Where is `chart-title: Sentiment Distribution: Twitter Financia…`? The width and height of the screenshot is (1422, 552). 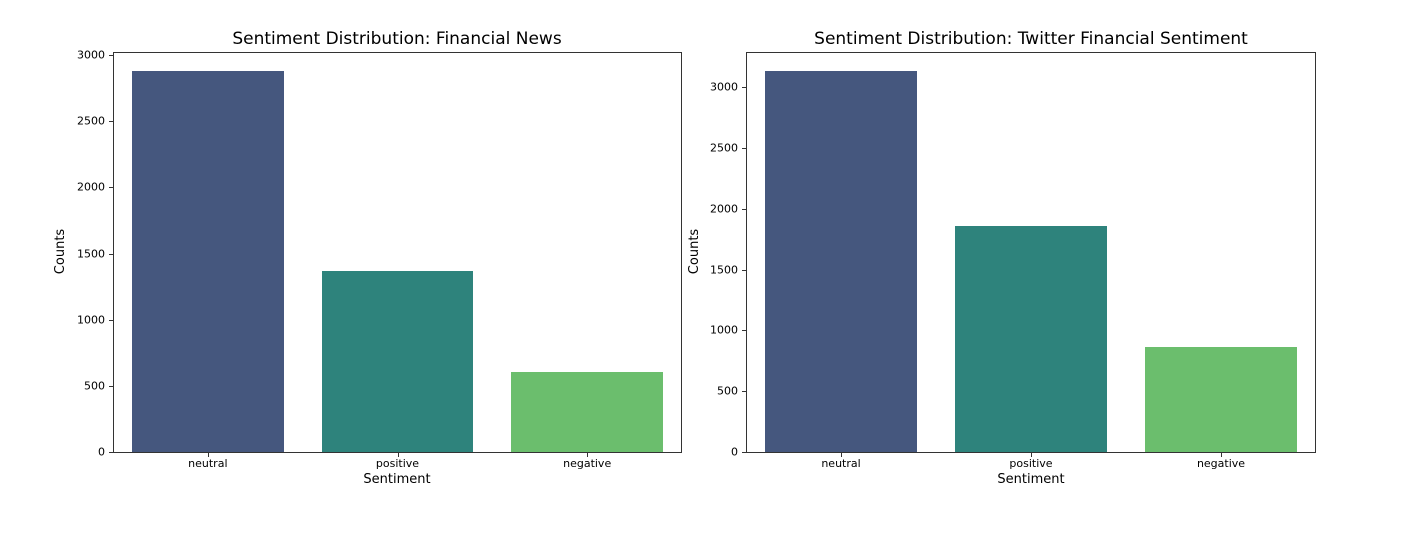
chart-title: Sentiment Distribution: Twitter Financia… is located at coordinates (1031, 39).